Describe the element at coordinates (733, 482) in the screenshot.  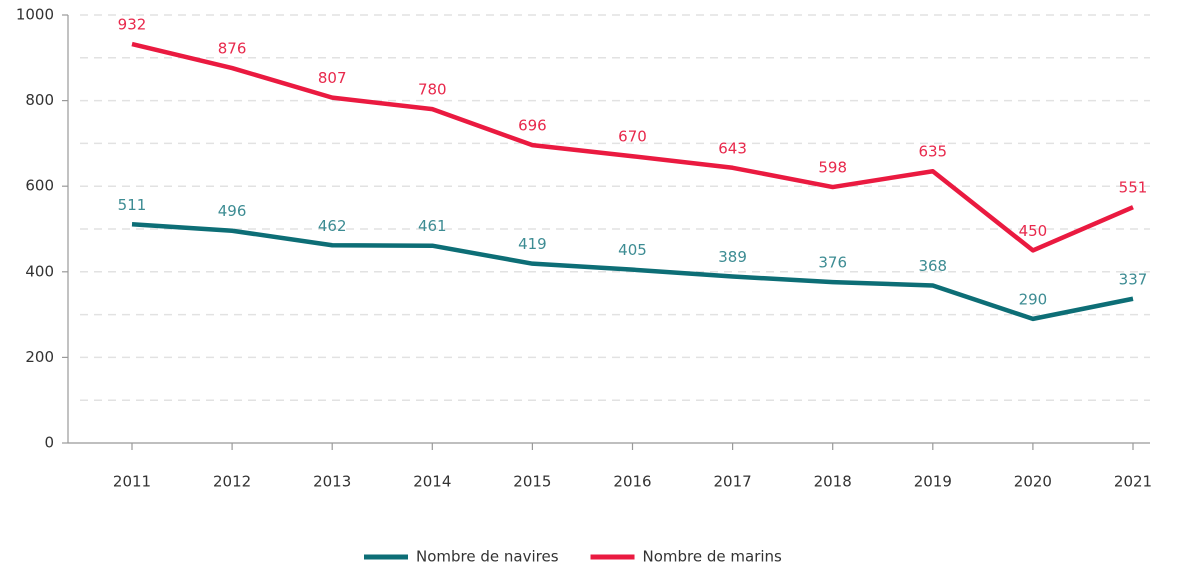
I see `x-tick-label: 2017` at that location.